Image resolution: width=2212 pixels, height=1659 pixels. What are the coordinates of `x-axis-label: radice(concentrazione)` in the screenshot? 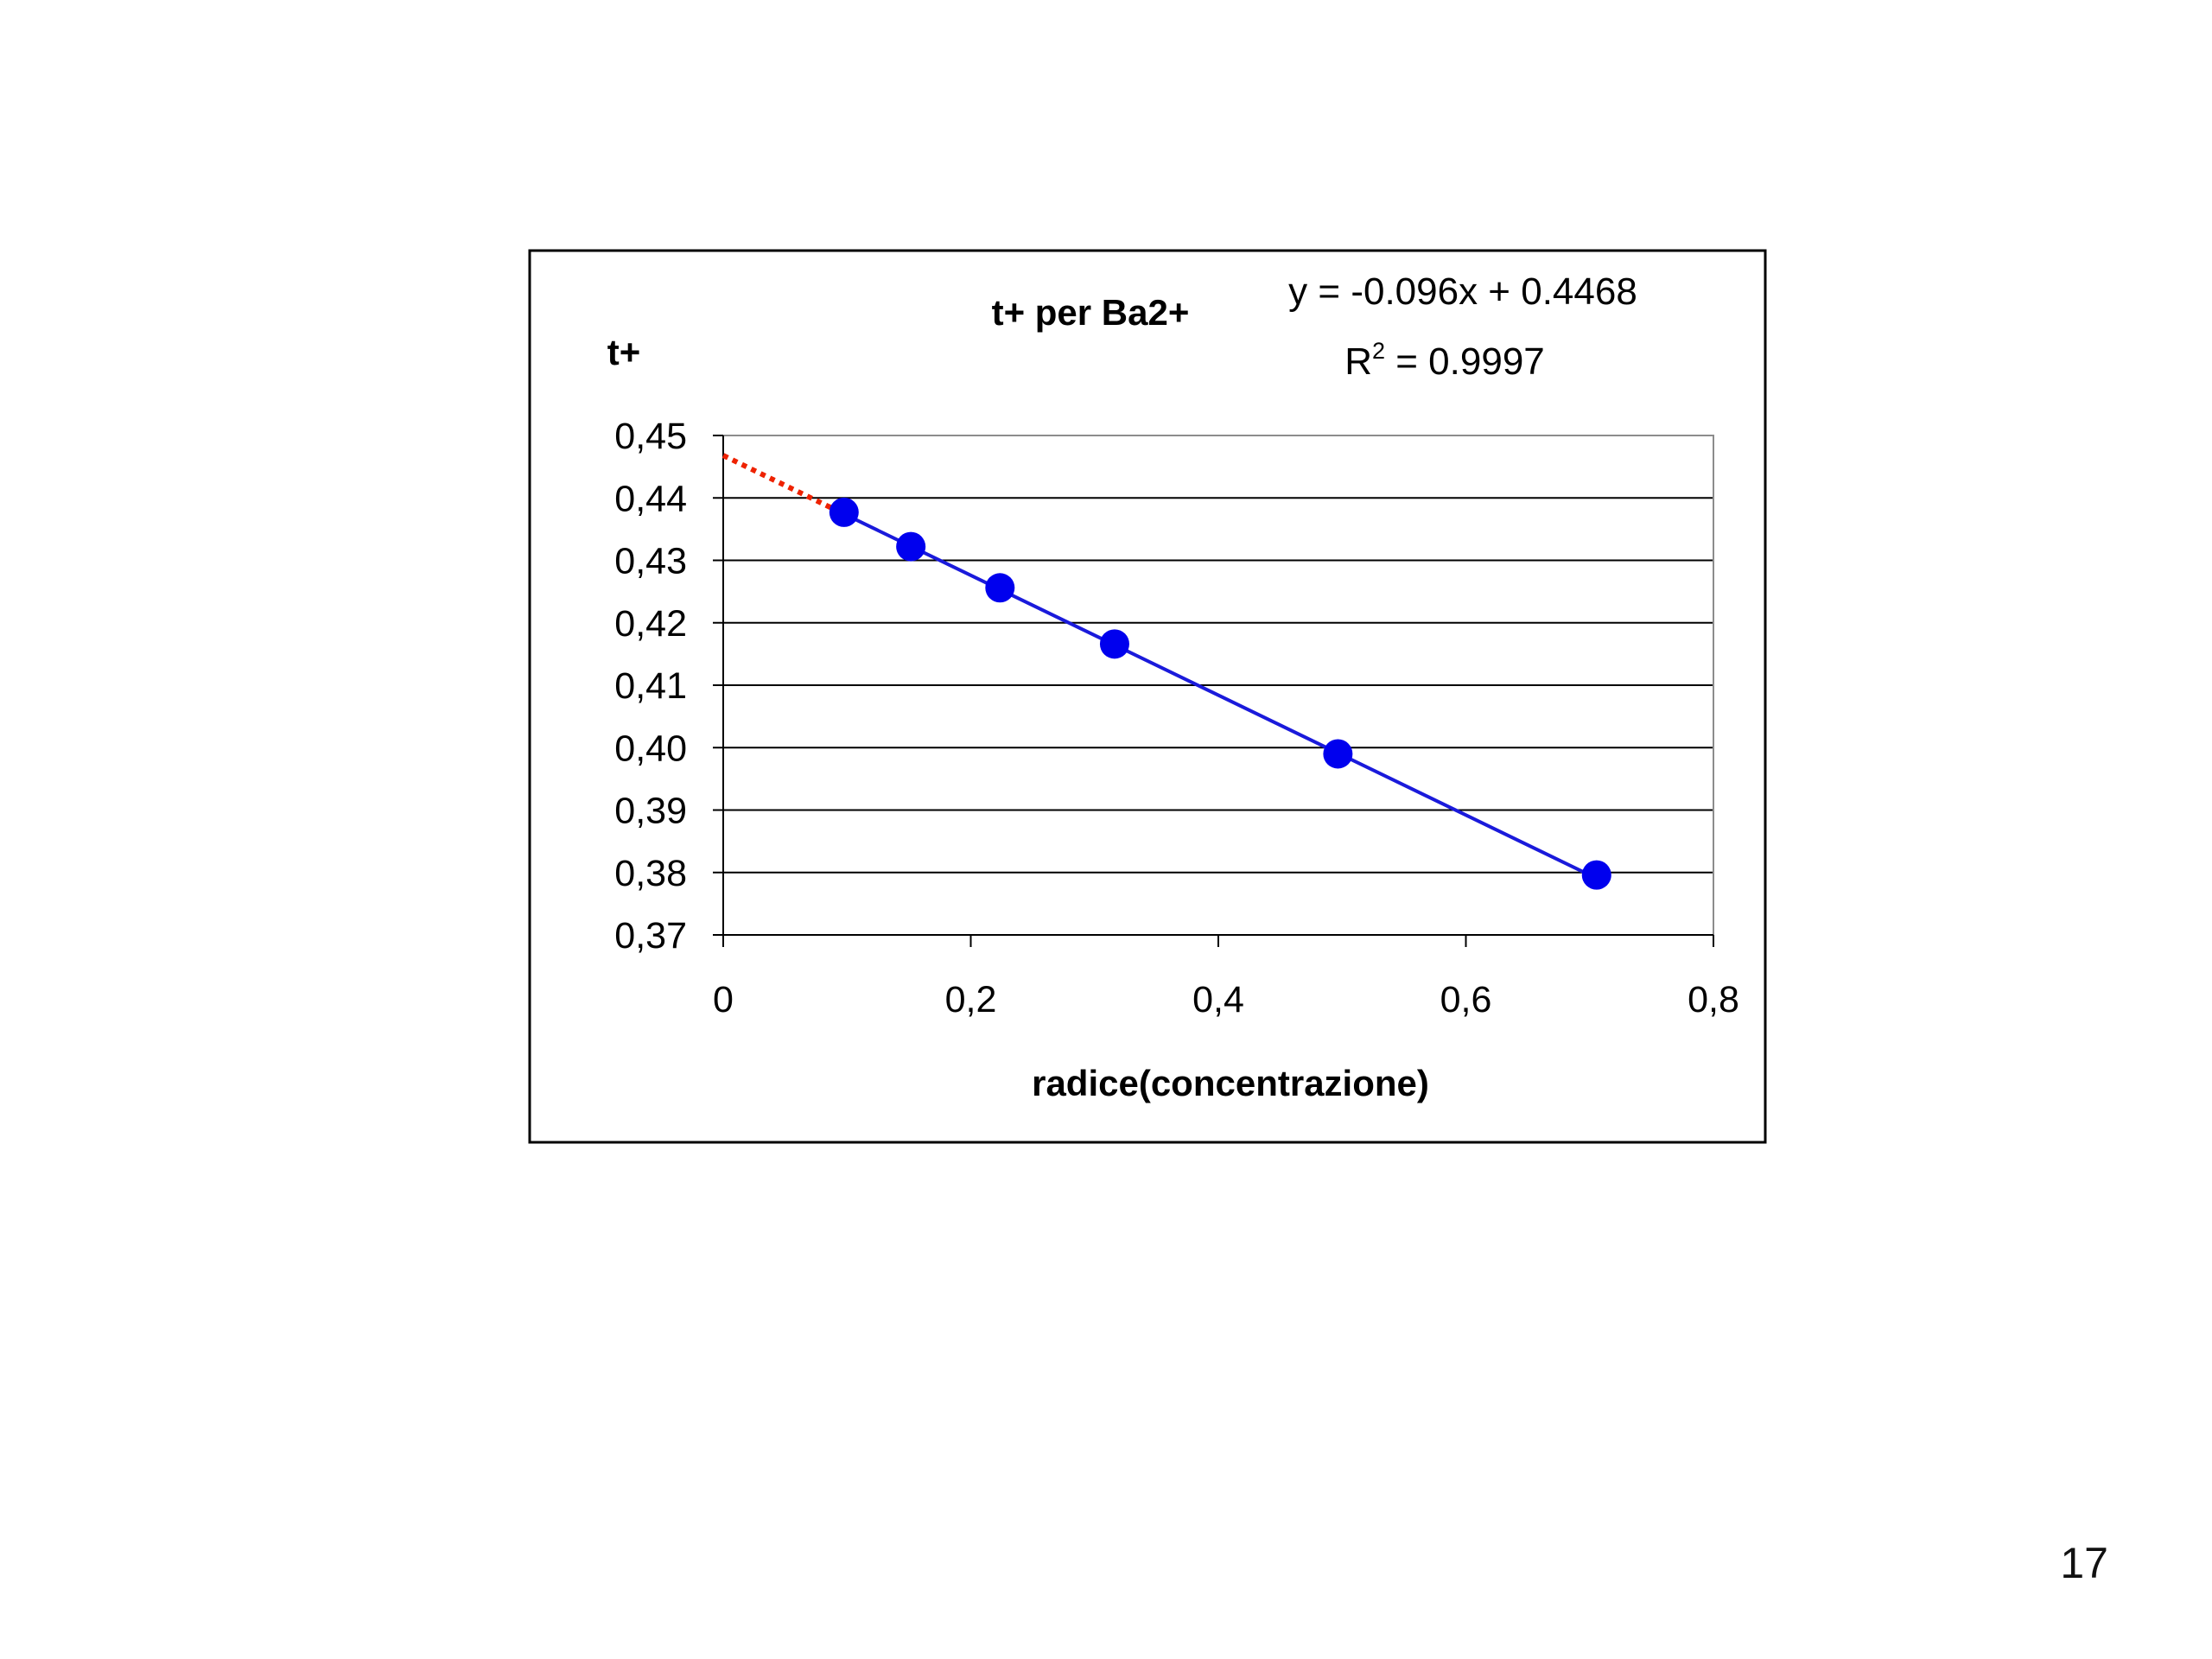 It's located at (1230, 1083).